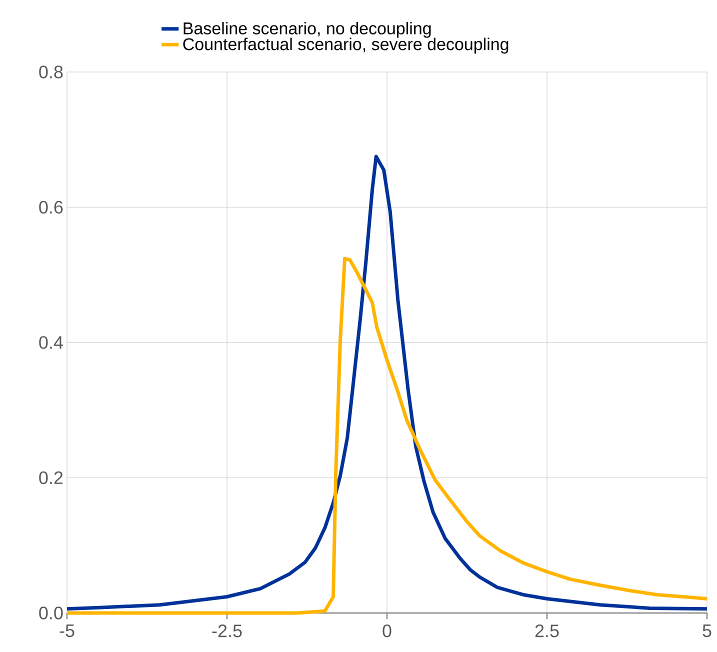 The image size is (717, 652). I want to click on x-tick-label: -5, so click(67, 631).